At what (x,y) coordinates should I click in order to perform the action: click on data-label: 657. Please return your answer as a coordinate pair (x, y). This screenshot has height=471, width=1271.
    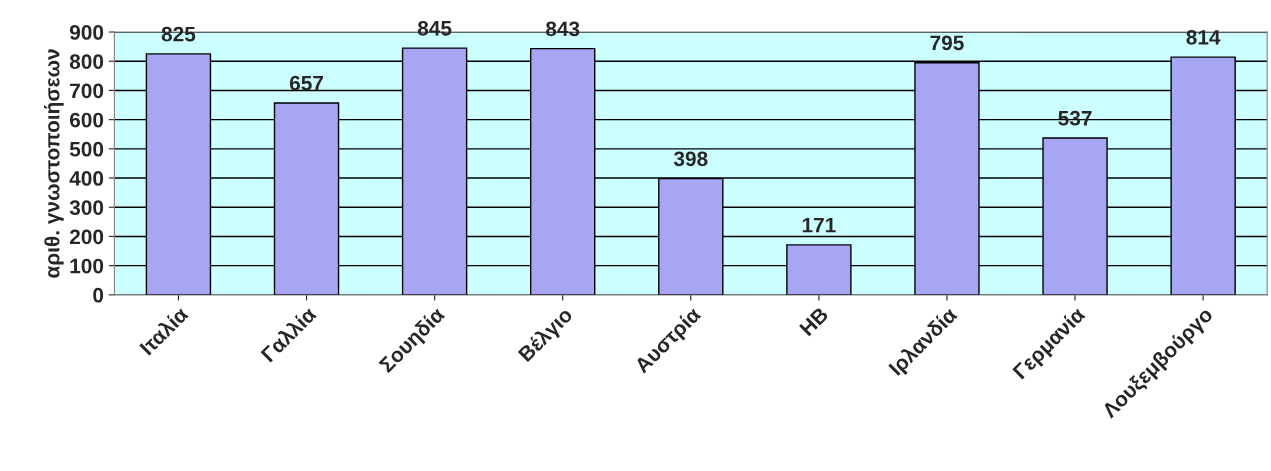
    Looking at the image, I should click on (306, 83).